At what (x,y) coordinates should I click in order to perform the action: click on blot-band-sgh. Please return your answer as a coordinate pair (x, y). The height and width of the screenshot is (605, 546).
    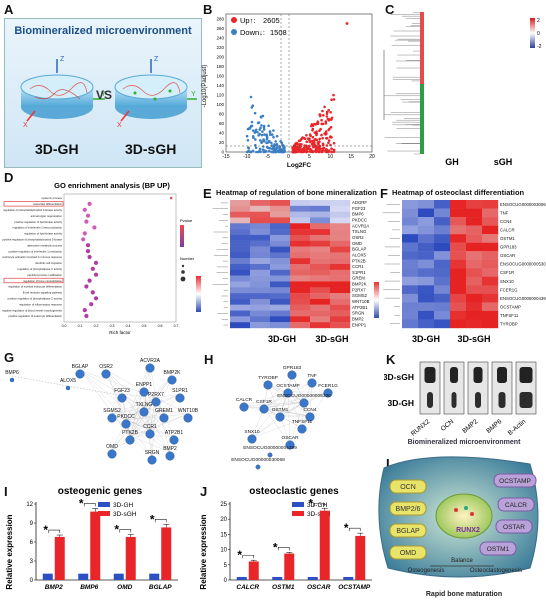
    Looking at the image, I should click on (430, 375).